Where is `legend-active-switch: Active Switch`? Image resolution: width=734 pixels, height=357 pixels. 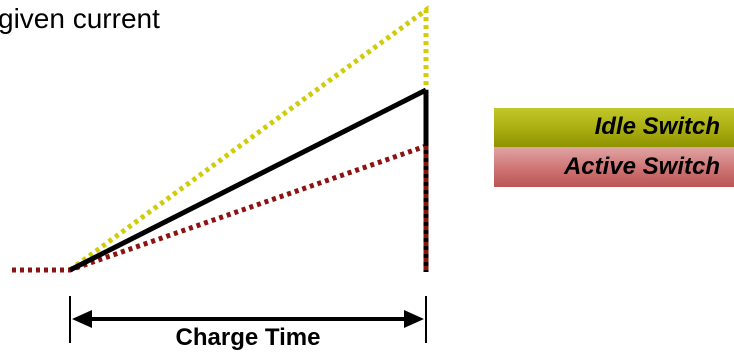 legend-active-switch: Active Switch is located at coordinates (614, 167).